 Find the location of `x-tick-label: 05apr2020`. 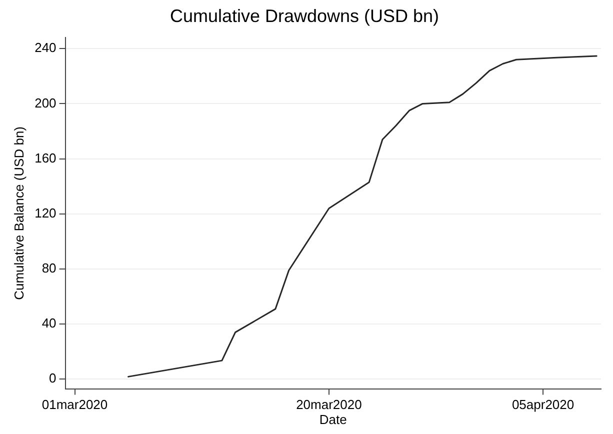

x-tick-label: 05apr2020 is located at coordinates (543, 404).